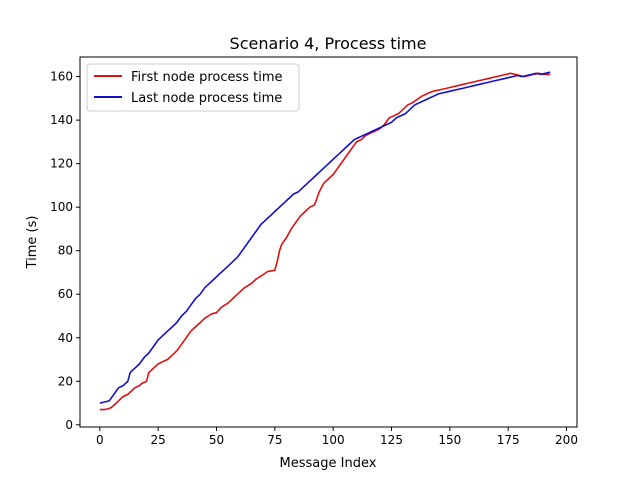 This screenshot has width=640, height=484. I want to click on y-tick-label: 120, so click(61, 164).